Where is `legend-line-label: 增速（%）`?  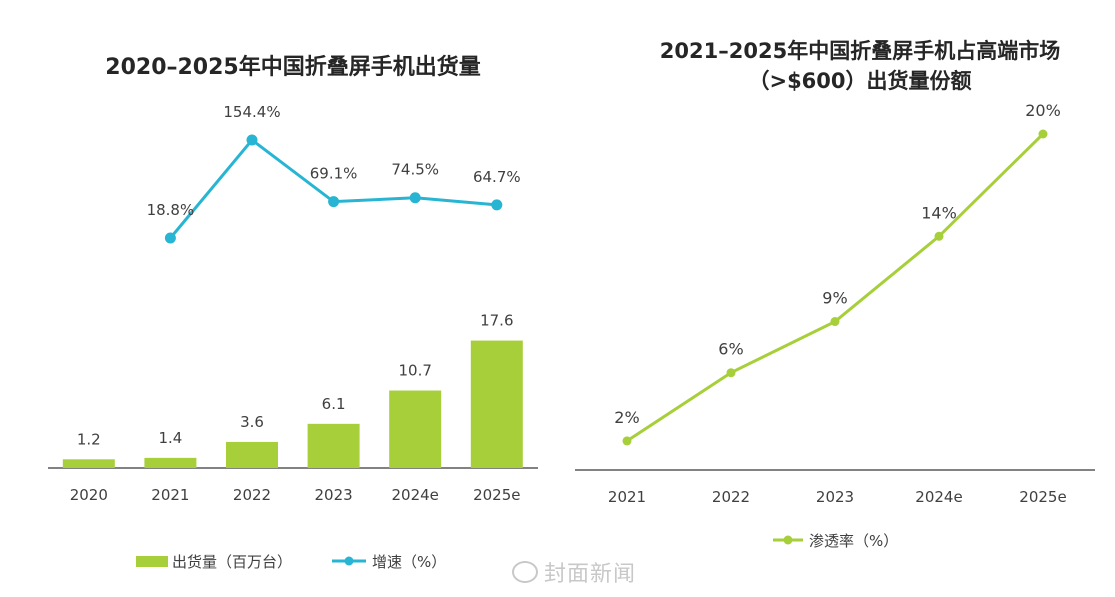 legend-line-label: 增速（%） is located at coordinates (409, 562).